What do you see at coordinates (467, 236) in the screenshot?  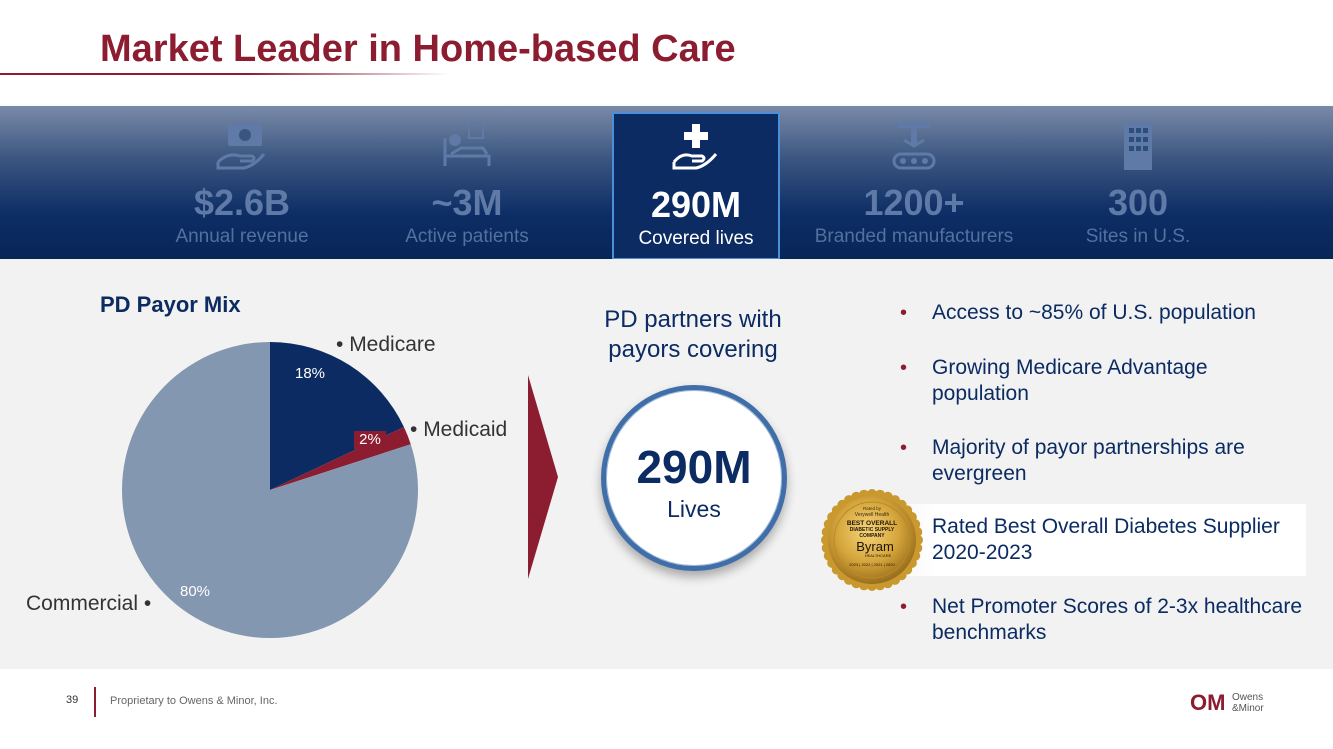 I see `stat-label: Active patients` at bounding box center [467, 236].